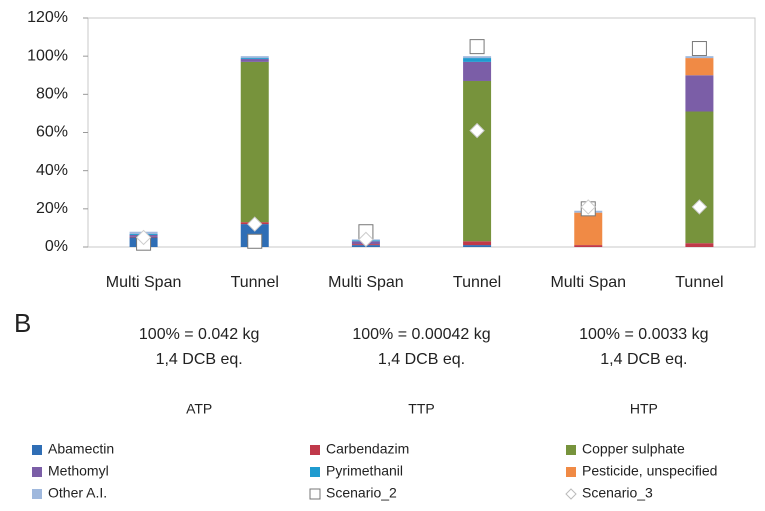 The width and height of the screenshot is (765, 511). What do you see at coordinates (47, 17) in the screenshot?
I see `y-tick-label: 120%` at bounding box center [47, 17].